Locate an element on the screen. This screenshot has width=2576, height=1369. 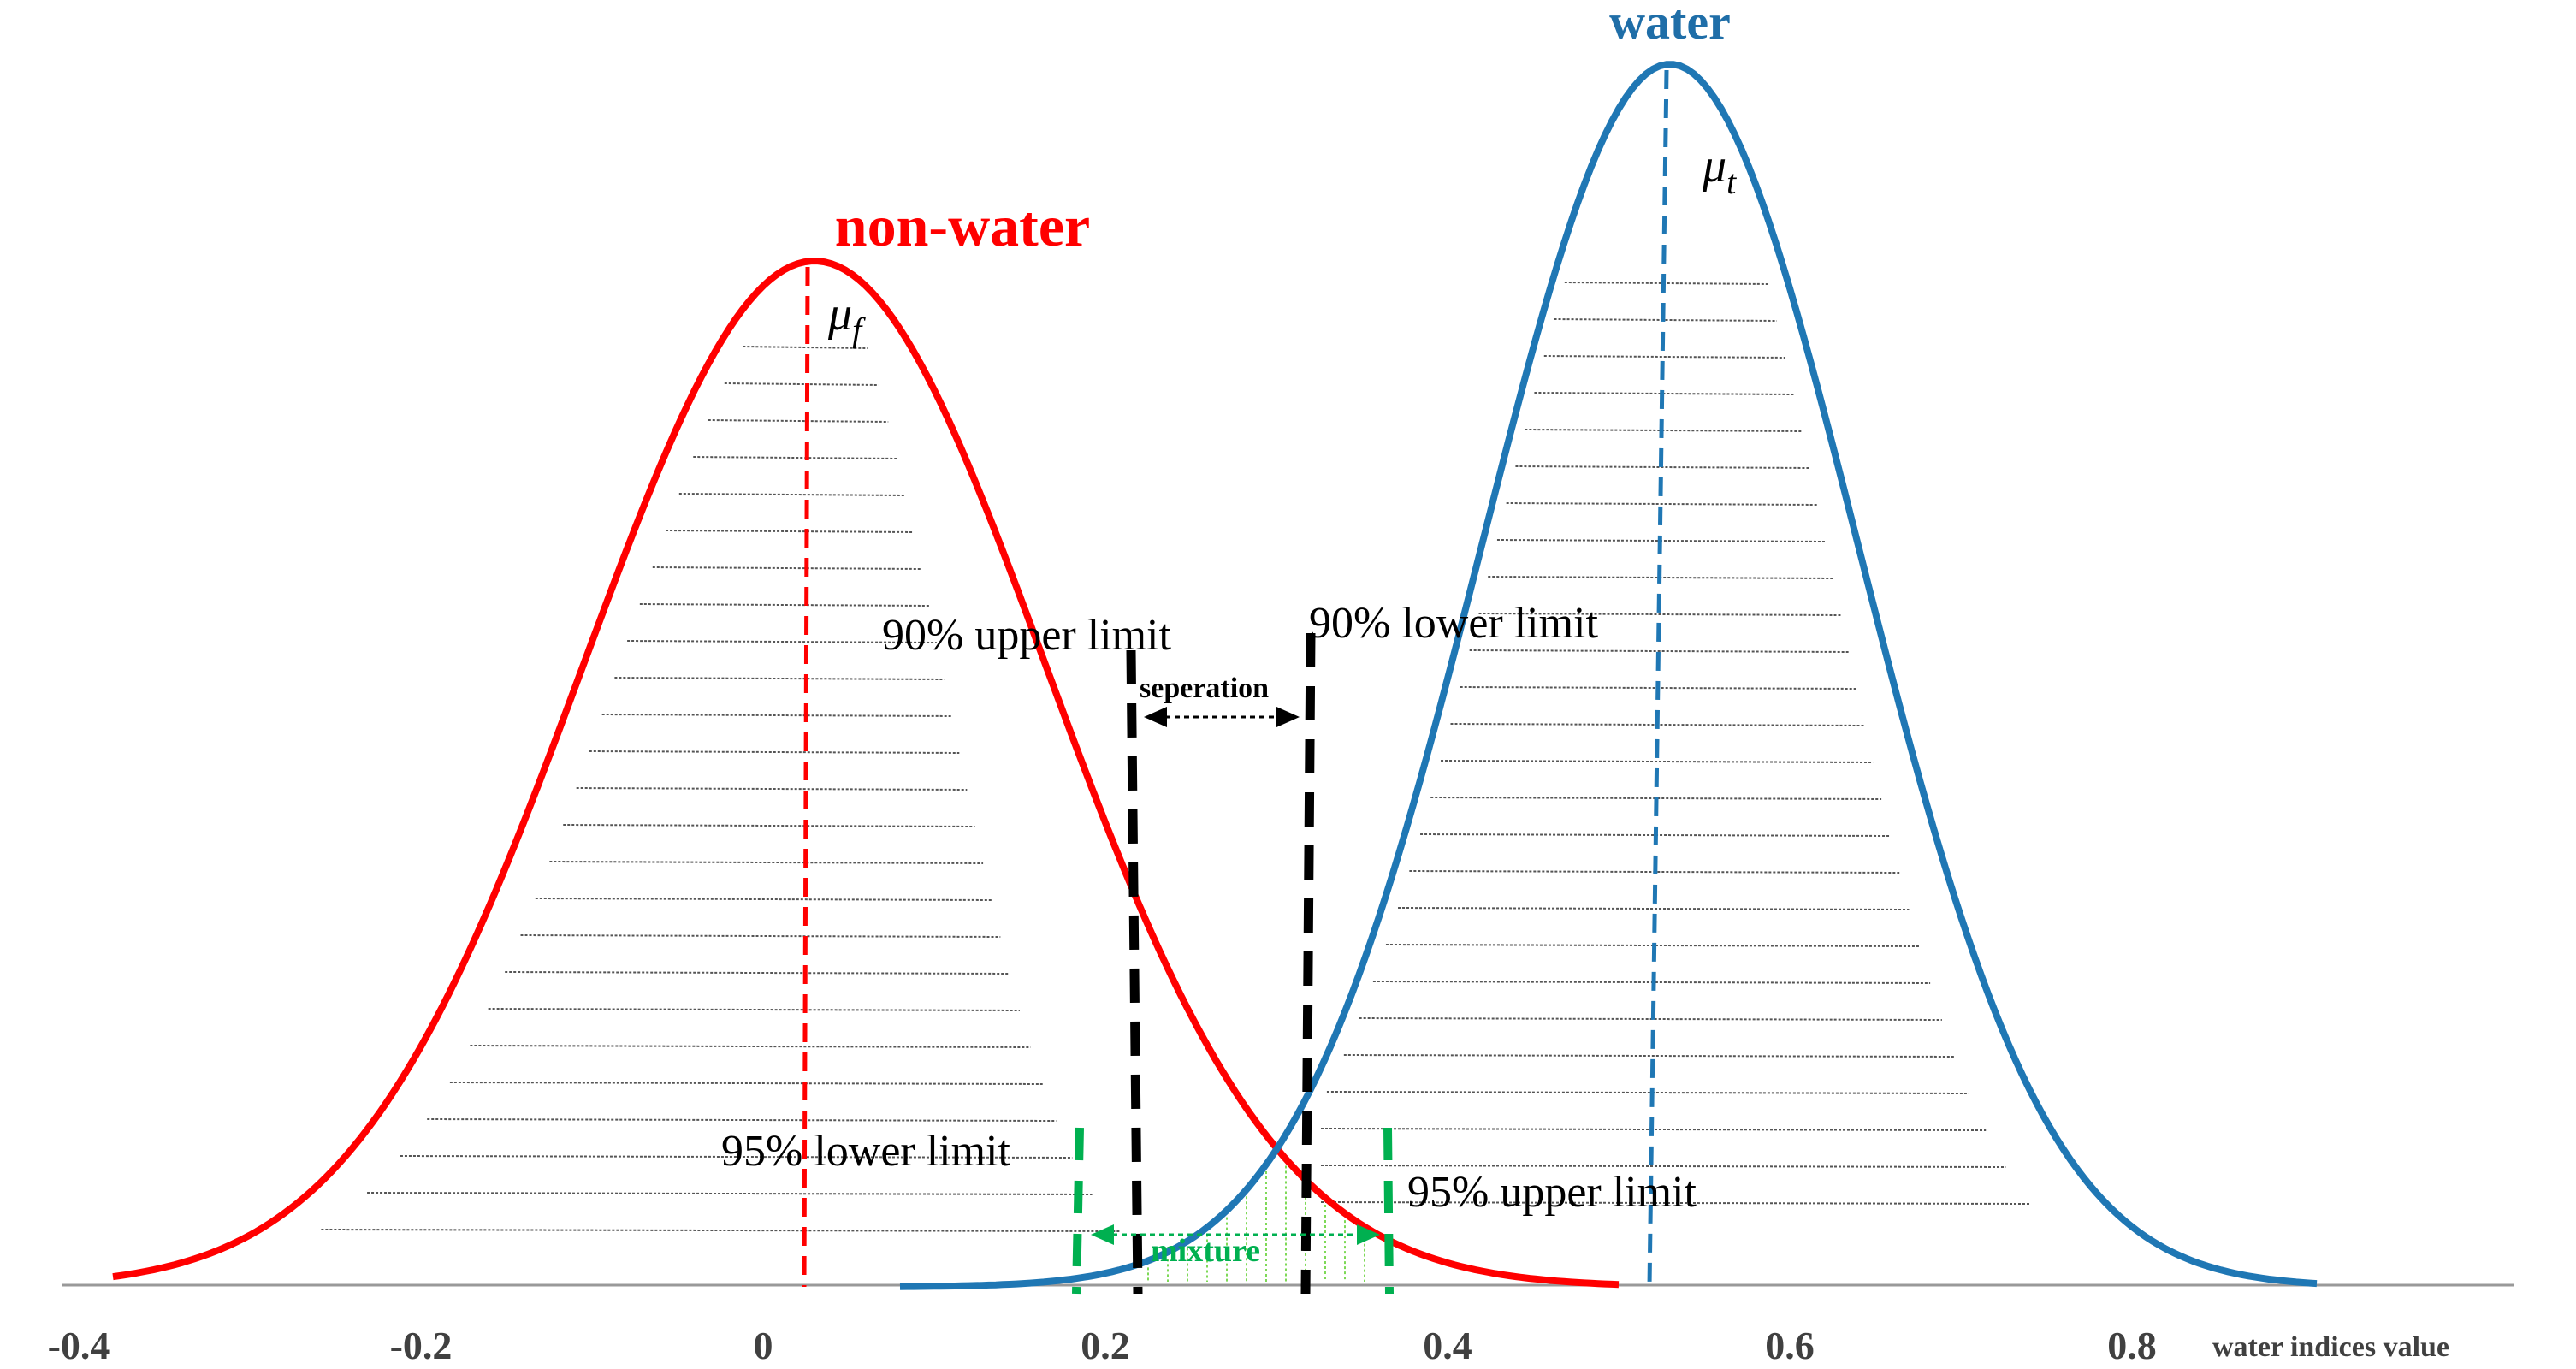
upper-95-label: 95% upper limit is located at coordinates (1552, 1192).